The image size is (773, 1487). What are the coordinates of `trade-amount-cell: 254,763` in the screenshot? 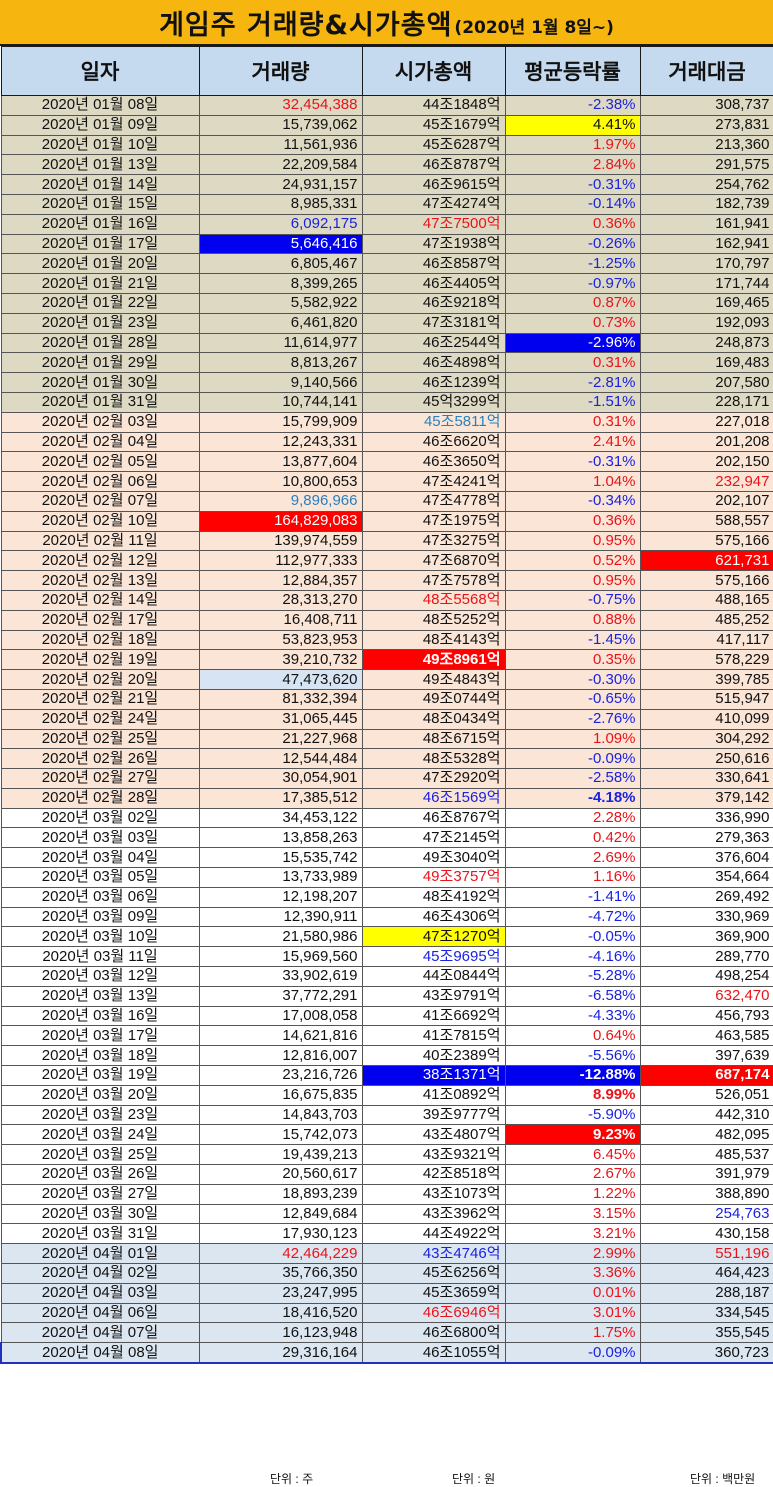 It's located at (706, 1214).